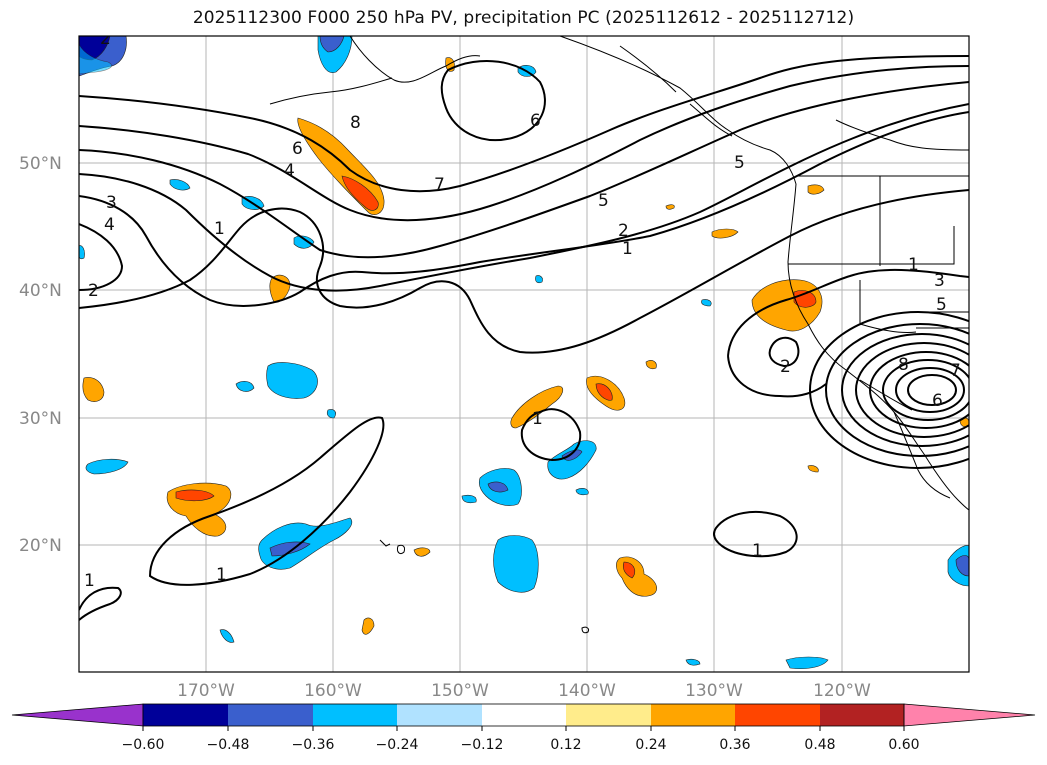 The width and height of the screenshot is (1047, 765). I want to click on colorbar-tick-label: −0.12, so click(482, 745).